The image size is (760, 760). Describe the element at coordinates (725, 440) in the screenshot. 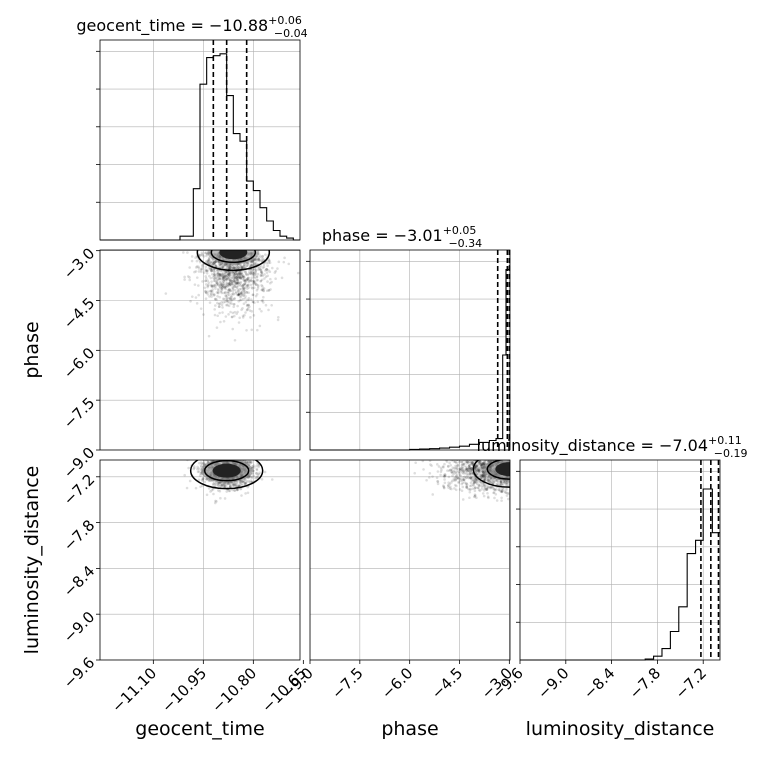

I see `title-plus: +0.11` at that location.